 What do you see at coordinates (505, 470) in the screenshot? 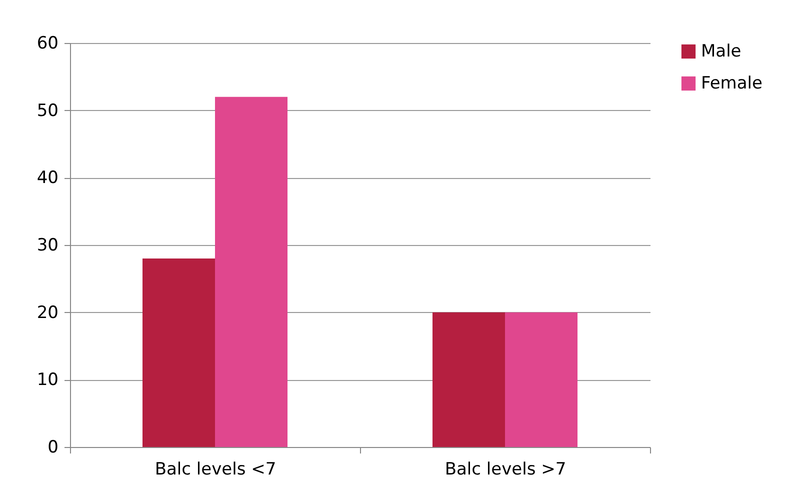
I see `x-tick-label: Balc levels >7` at bounding box center [505, 470].